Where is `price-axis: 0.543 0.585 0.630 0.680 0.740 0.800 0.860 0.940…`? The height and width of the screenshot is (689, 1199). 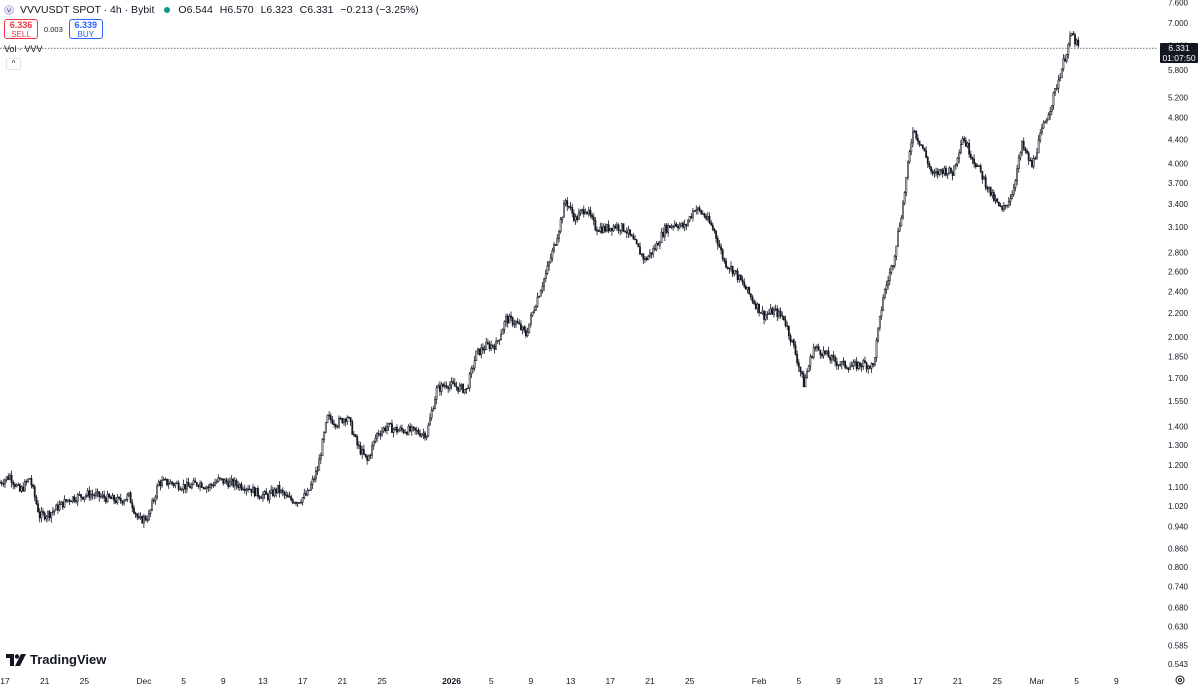
price-axis: 0.543 0.585 0.630 0.680 0.740 0.800 0.860 0.940… is located at coordinates (1178, 334).